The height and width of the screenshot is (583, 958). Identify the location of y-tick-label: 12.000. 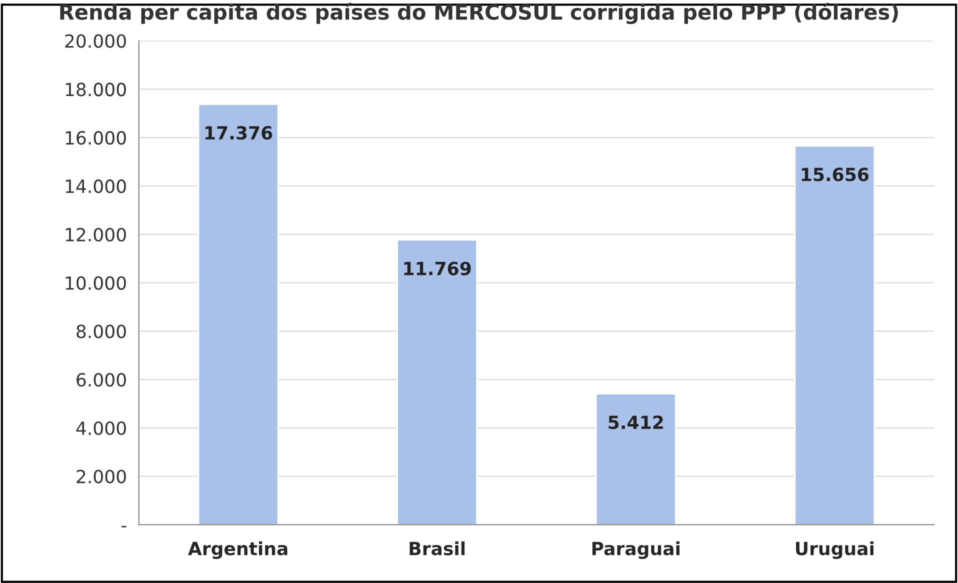
(96, 235).